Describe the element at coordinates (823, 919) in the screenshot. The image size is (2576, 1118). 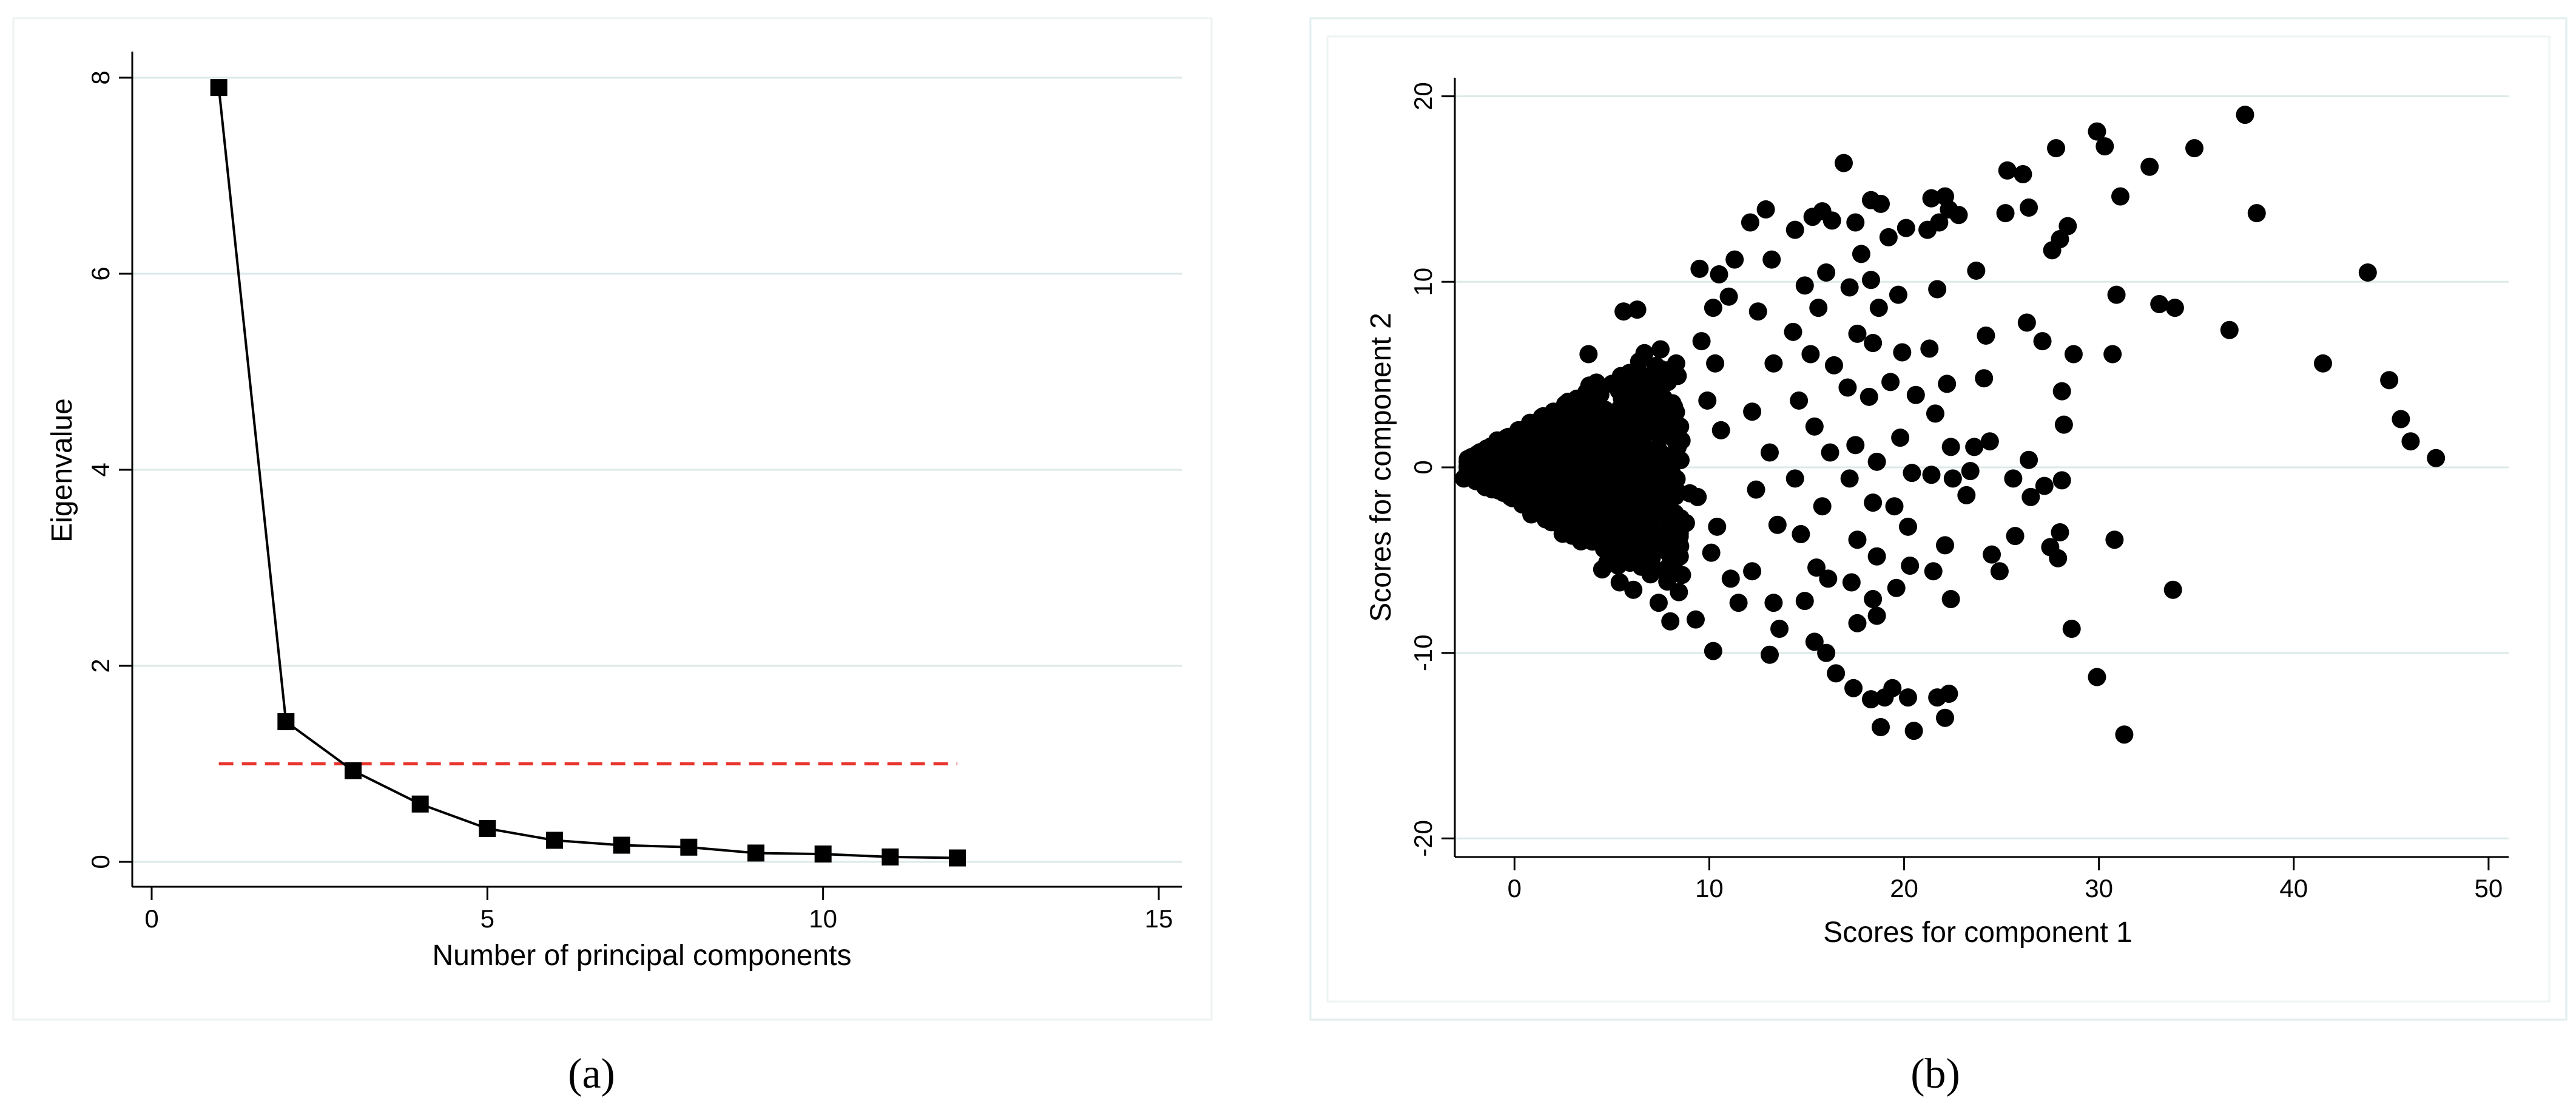
I see `scree-x-tick-label: 10` at that location.